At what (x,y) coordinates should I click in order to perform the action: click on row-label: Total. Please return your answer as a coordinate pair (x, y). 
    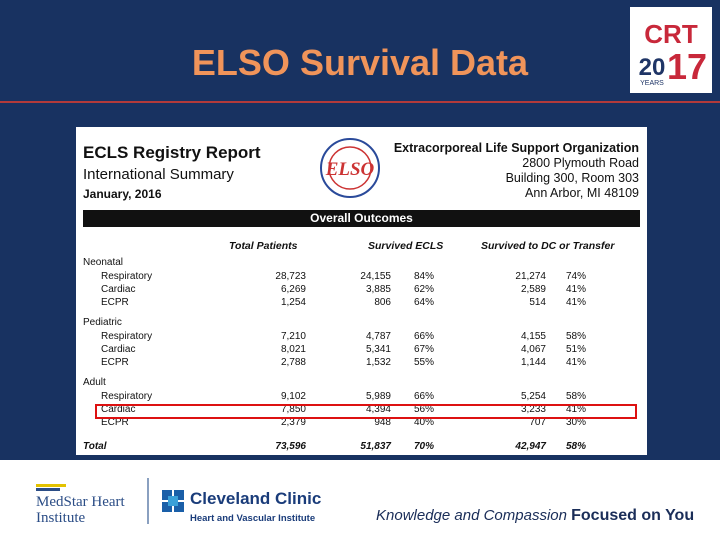
    Looking at the image, I should click on (95, 446).